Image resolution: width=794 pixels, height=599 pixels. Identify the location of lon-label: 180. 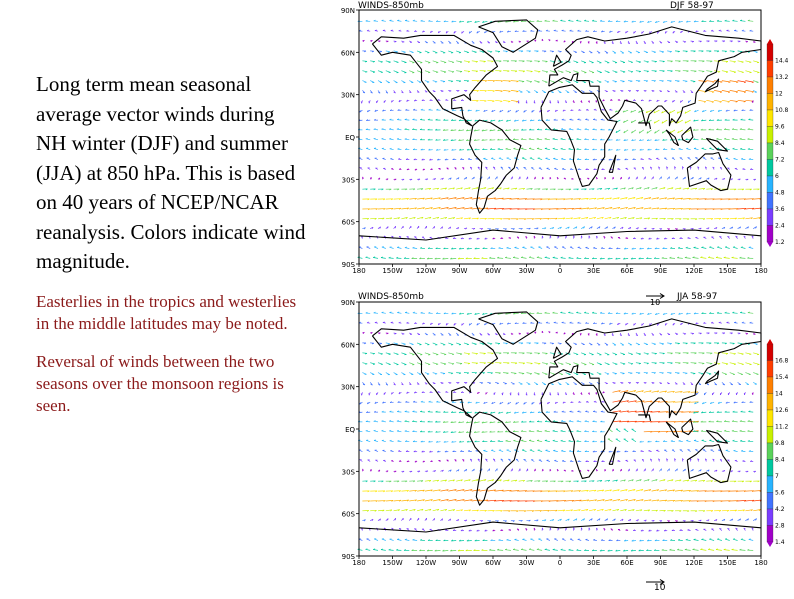
(358, 271).